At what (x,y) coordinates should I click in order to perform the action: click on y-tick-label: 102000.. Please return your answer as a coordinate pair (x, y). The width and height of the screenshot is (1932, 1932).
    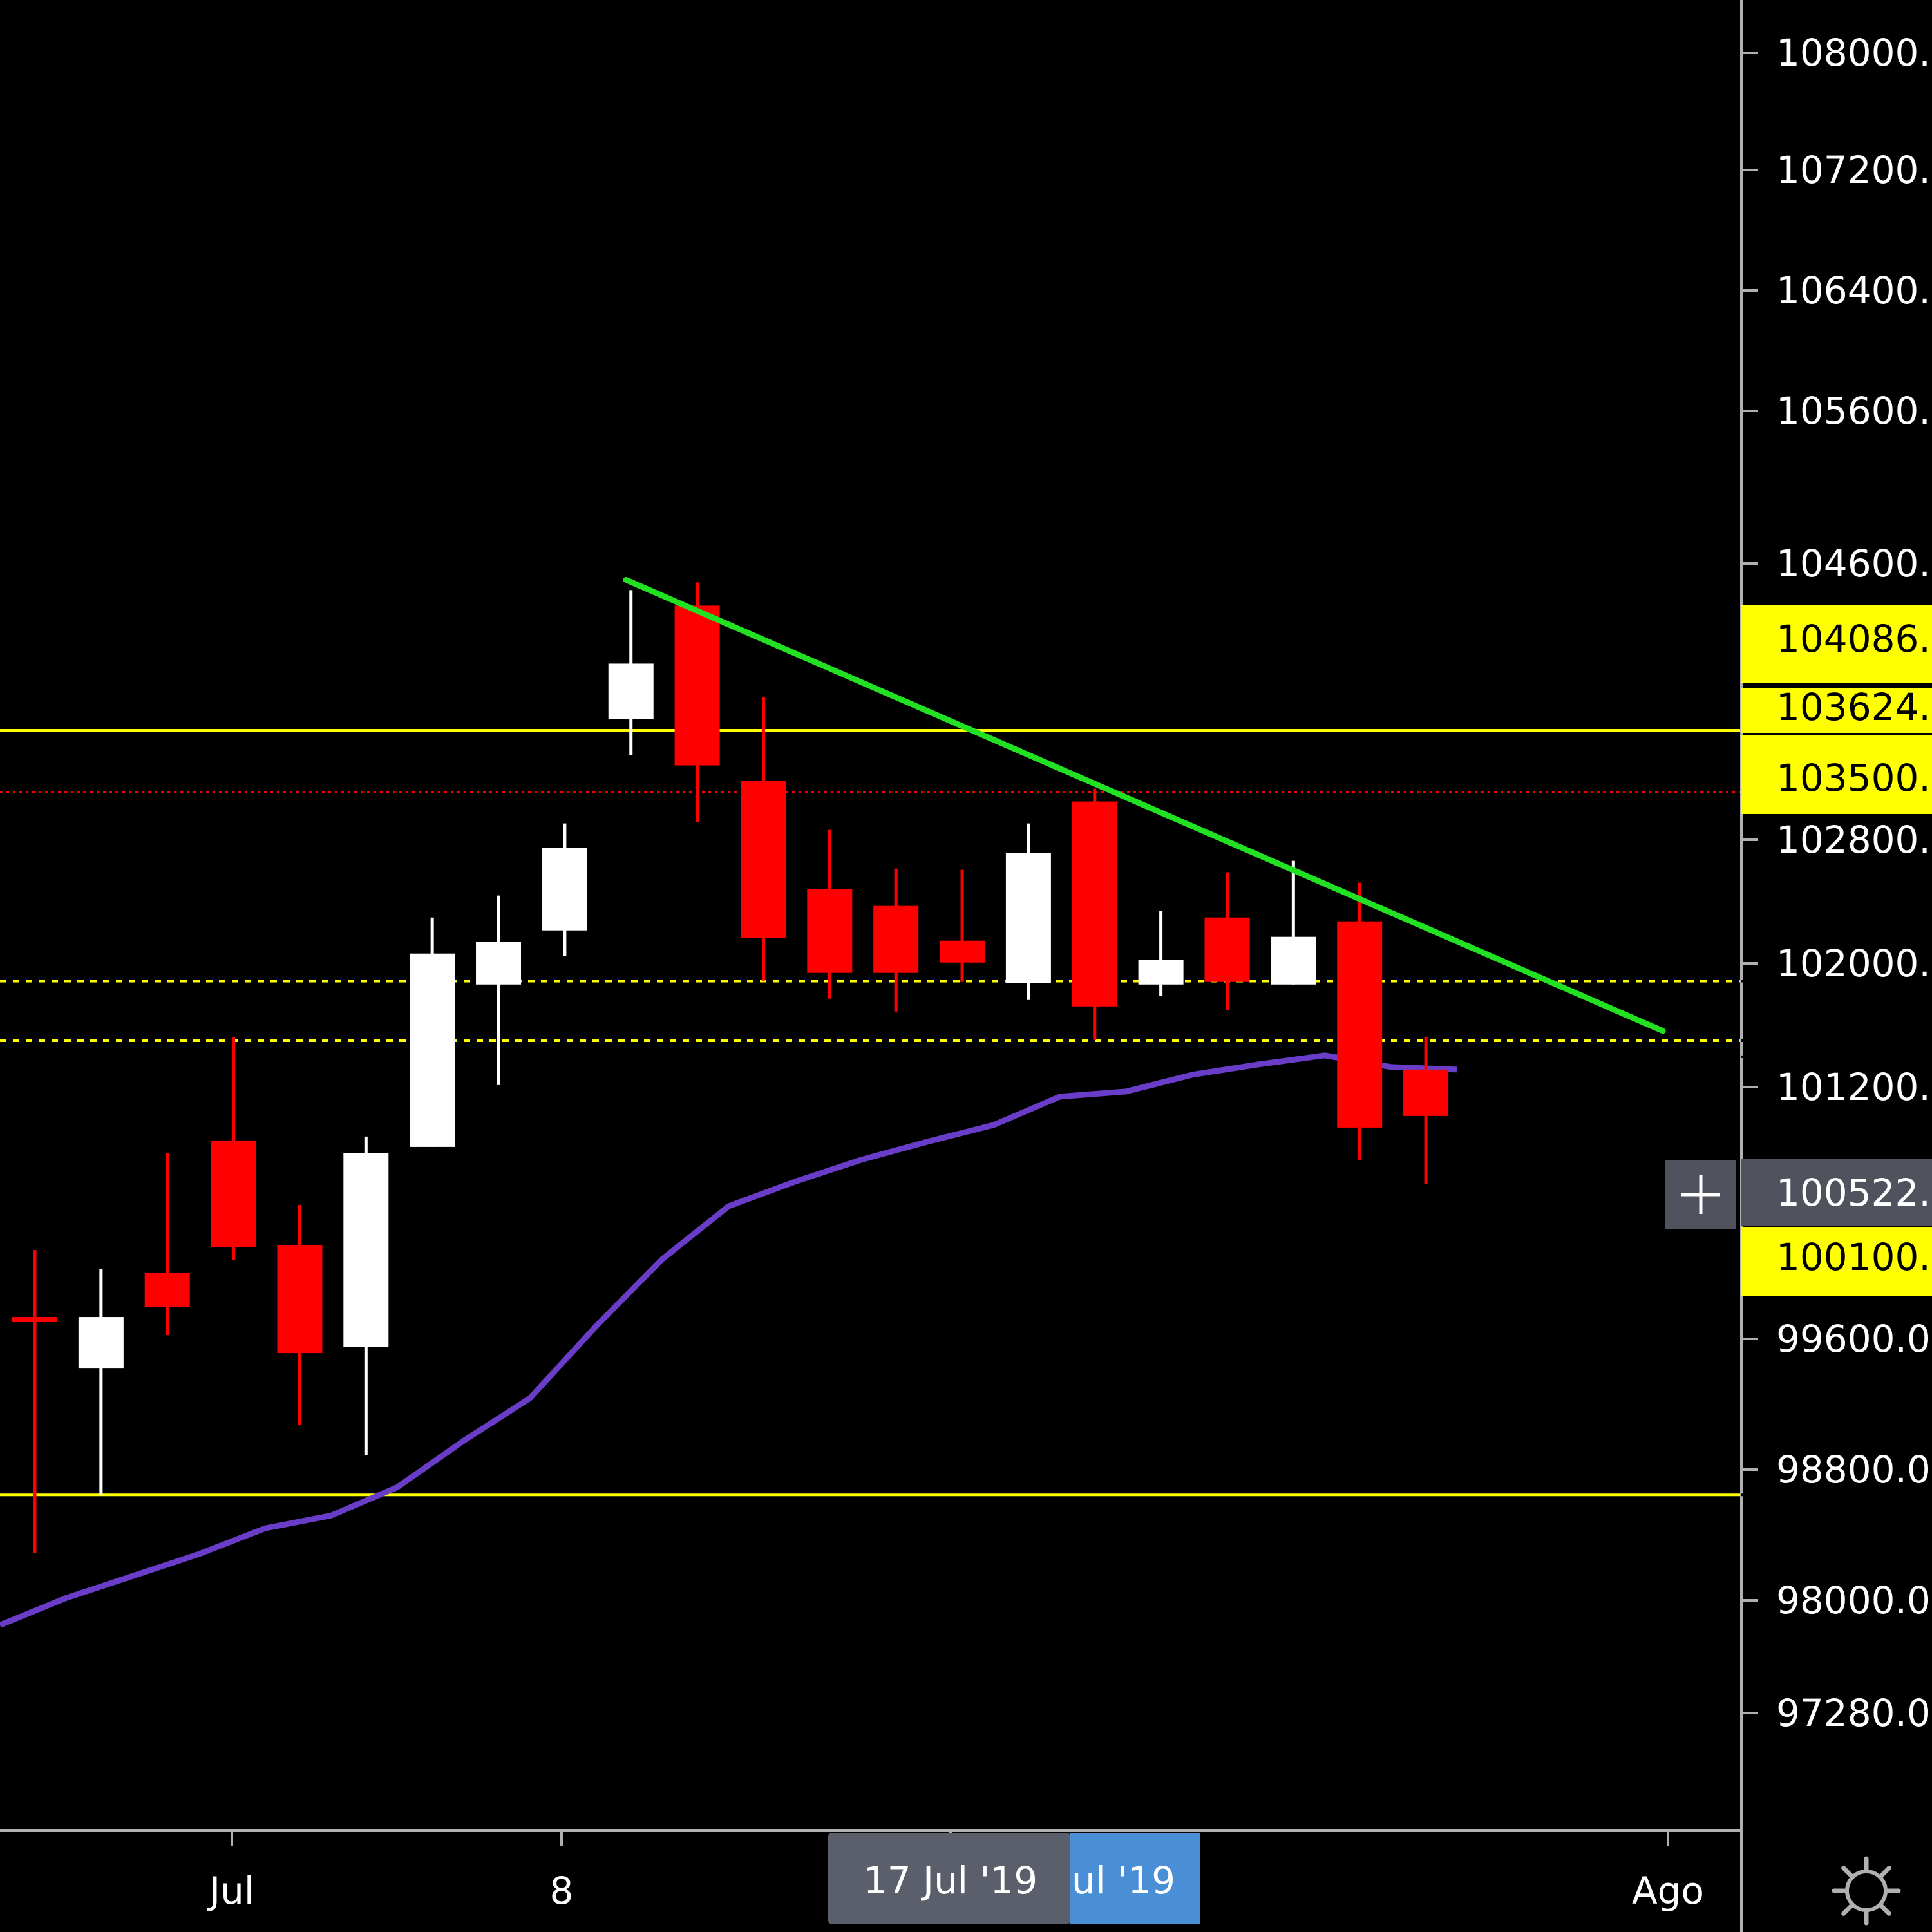
    Looking at the image, I should click on (1853, 964).